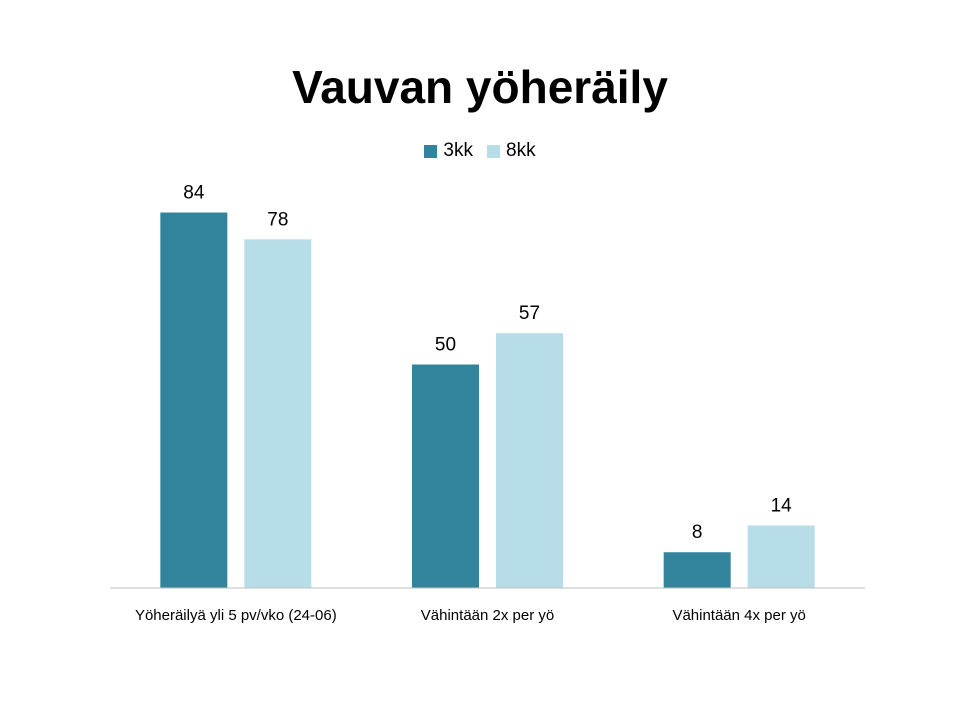 The width and height of the screenshot is (960, 720). Describe the element at coordinates (445, 345) in the screenshot. I see `data-label-3kk-1: 50` at that location.